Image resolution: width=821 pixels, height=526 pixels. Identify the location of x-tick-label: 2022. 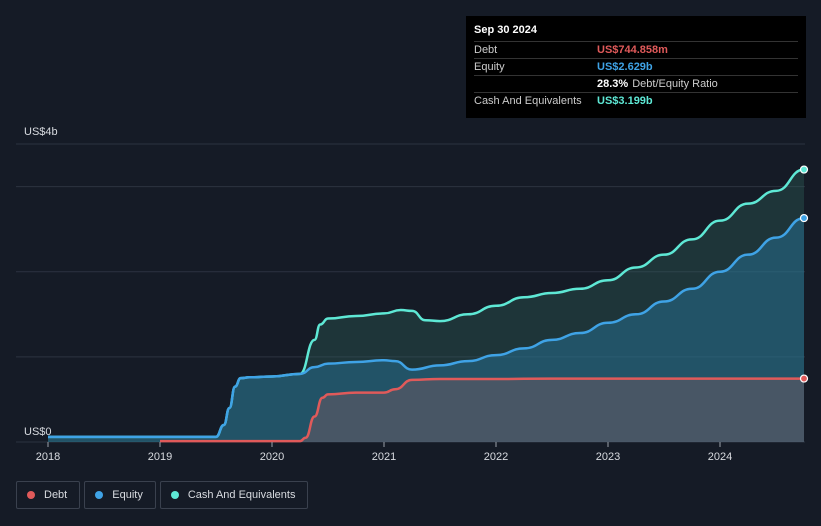
(496, 457).